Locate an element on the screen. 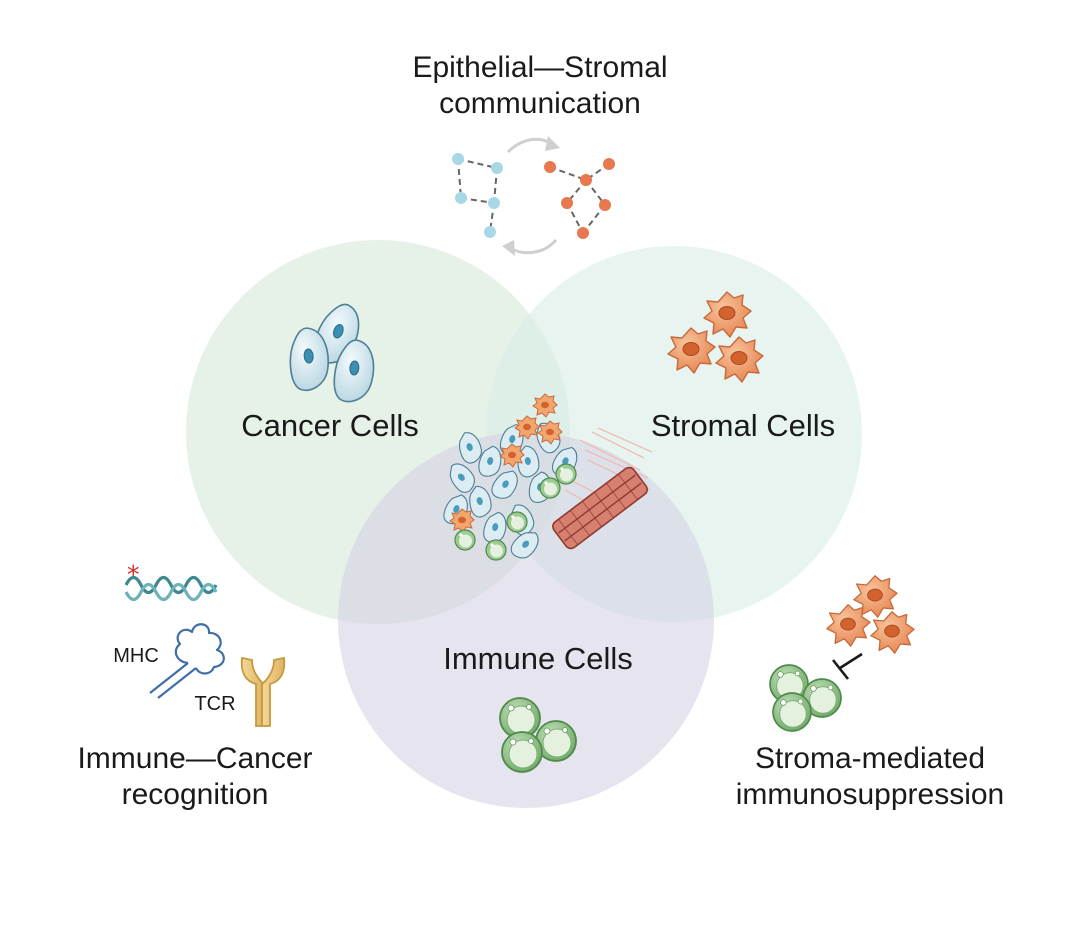 Image resolution: width=1068 pixels, height=932 pixels. immune-cells-circle is located at coordinates (526, 620).